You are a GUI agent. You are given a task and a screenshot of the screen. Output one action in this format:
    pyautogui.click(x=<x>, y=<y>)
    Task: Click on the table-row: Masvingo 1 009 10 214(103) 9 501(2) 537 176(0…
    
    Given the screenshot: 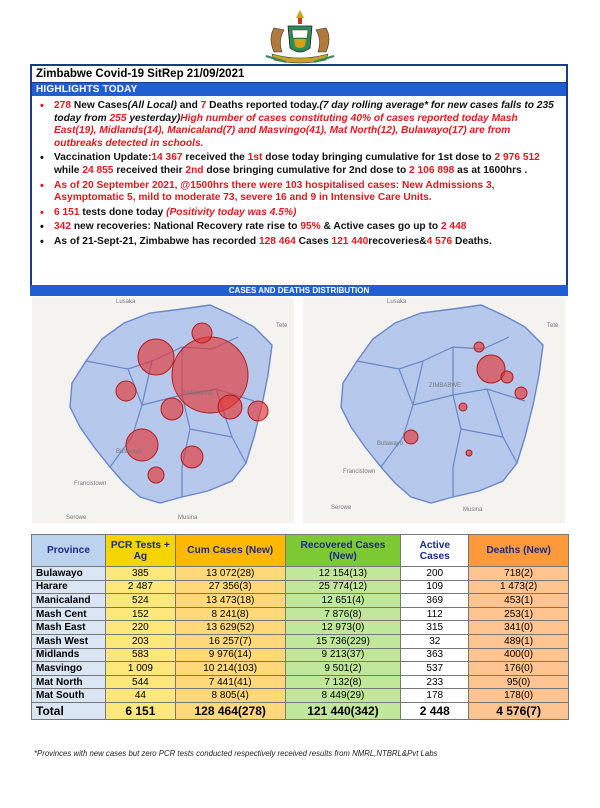 What is the action you would take?
    pyautogui.click(x=300, y=668)
    